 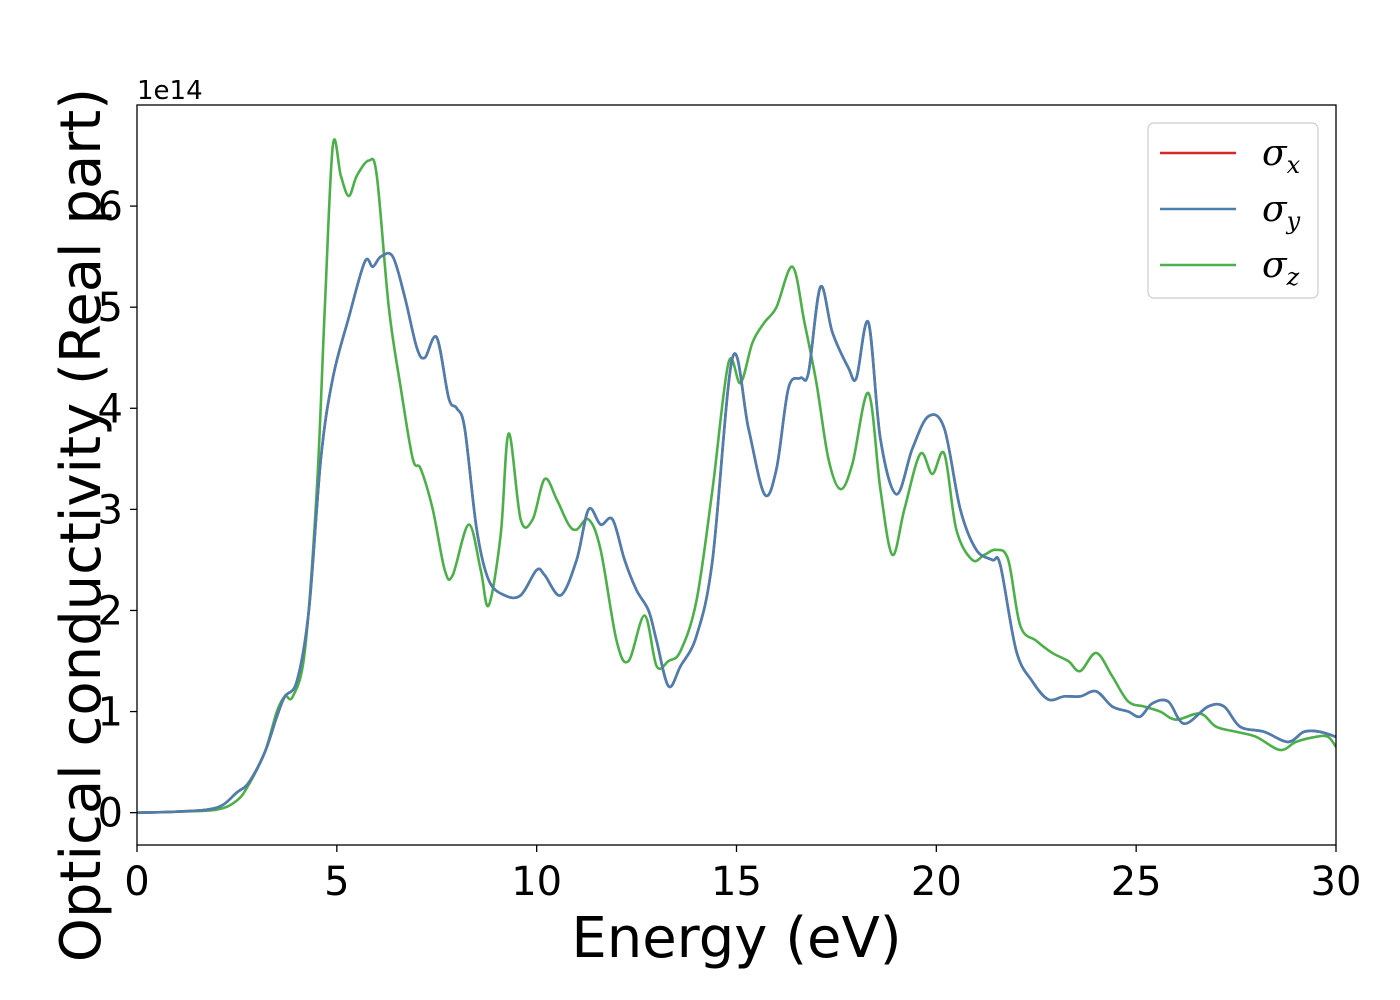 What do you see at coordinates (110, 207) in the screenshot?
I see `y-tick-label: 6` at bounding box center [110, 207].